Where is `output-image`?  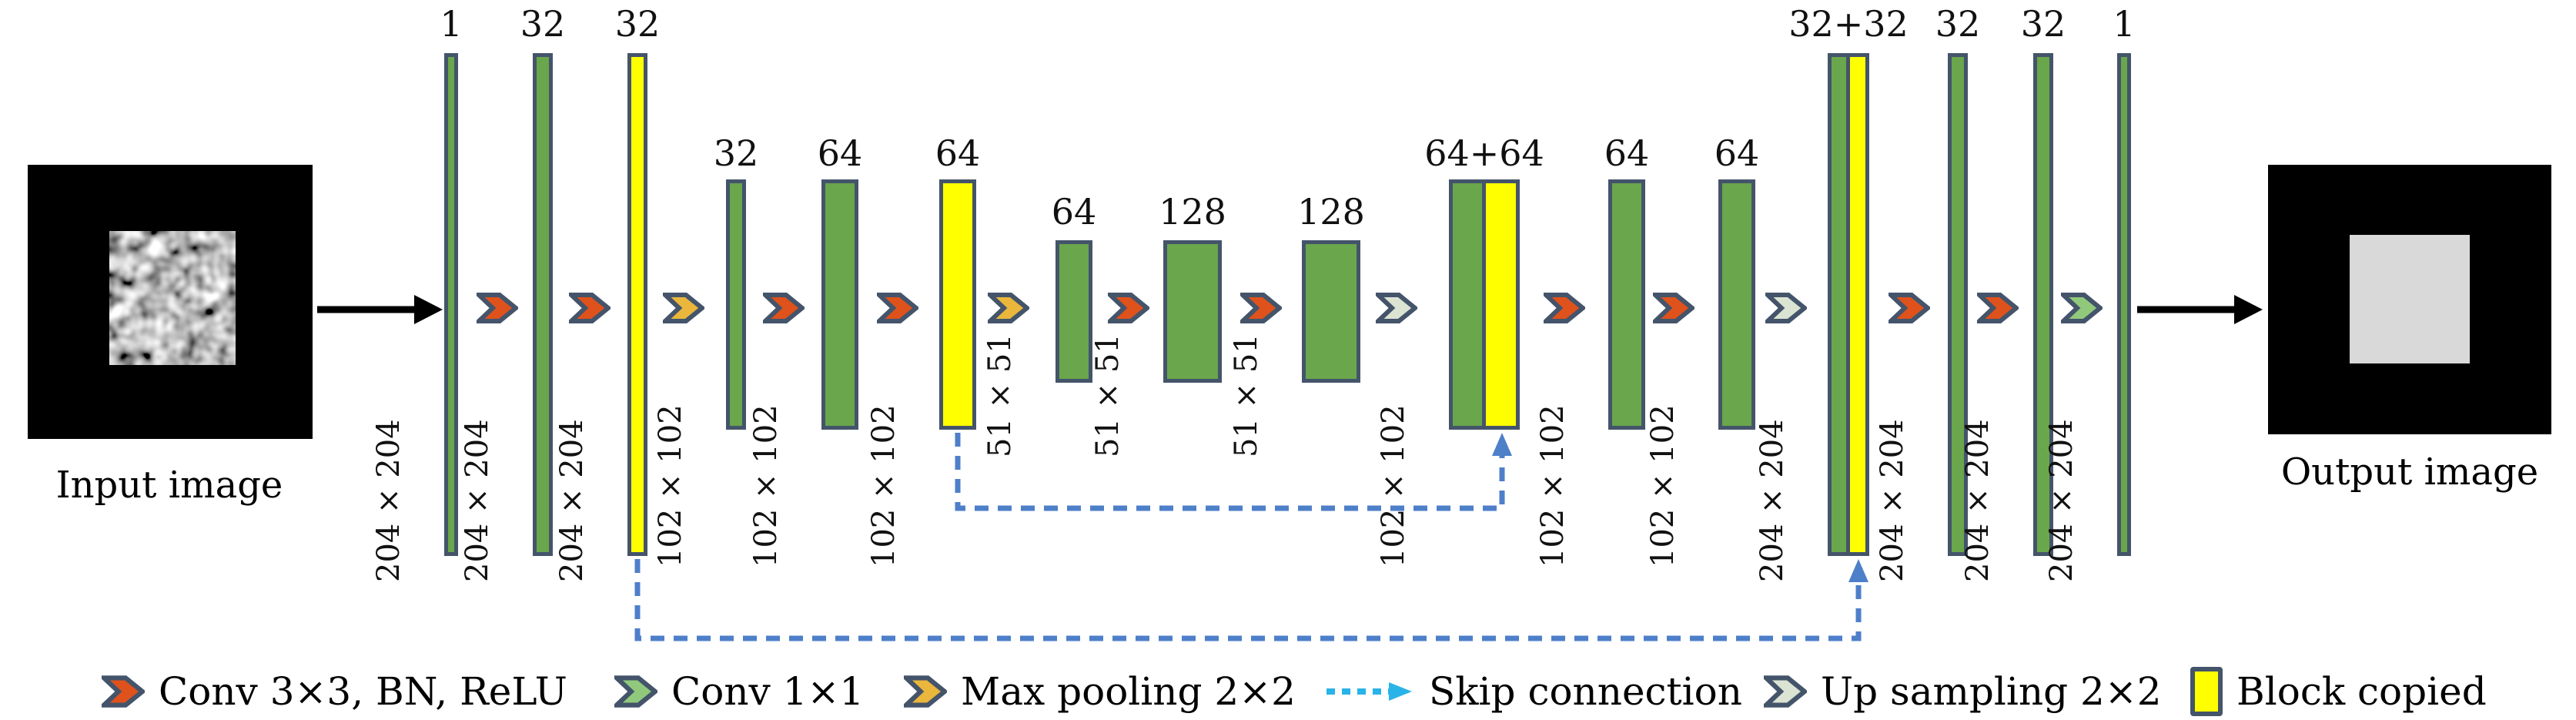
output-image is located at coordinates (2410, 299).